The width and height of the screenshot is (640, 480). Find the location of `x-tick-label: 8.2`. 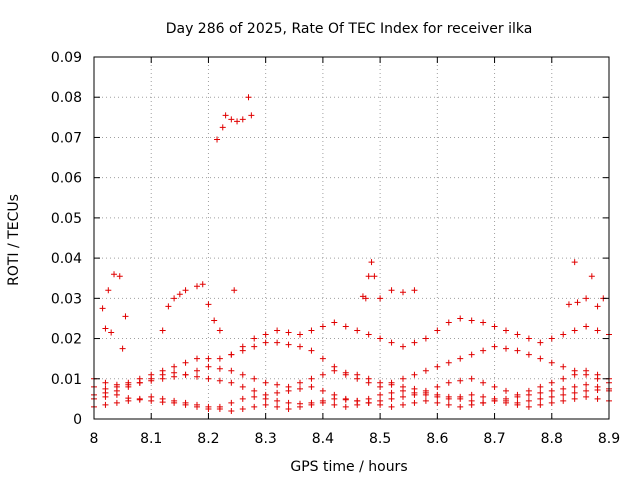

x-tick-label: 8.2 is located at coordinates (208, 439).